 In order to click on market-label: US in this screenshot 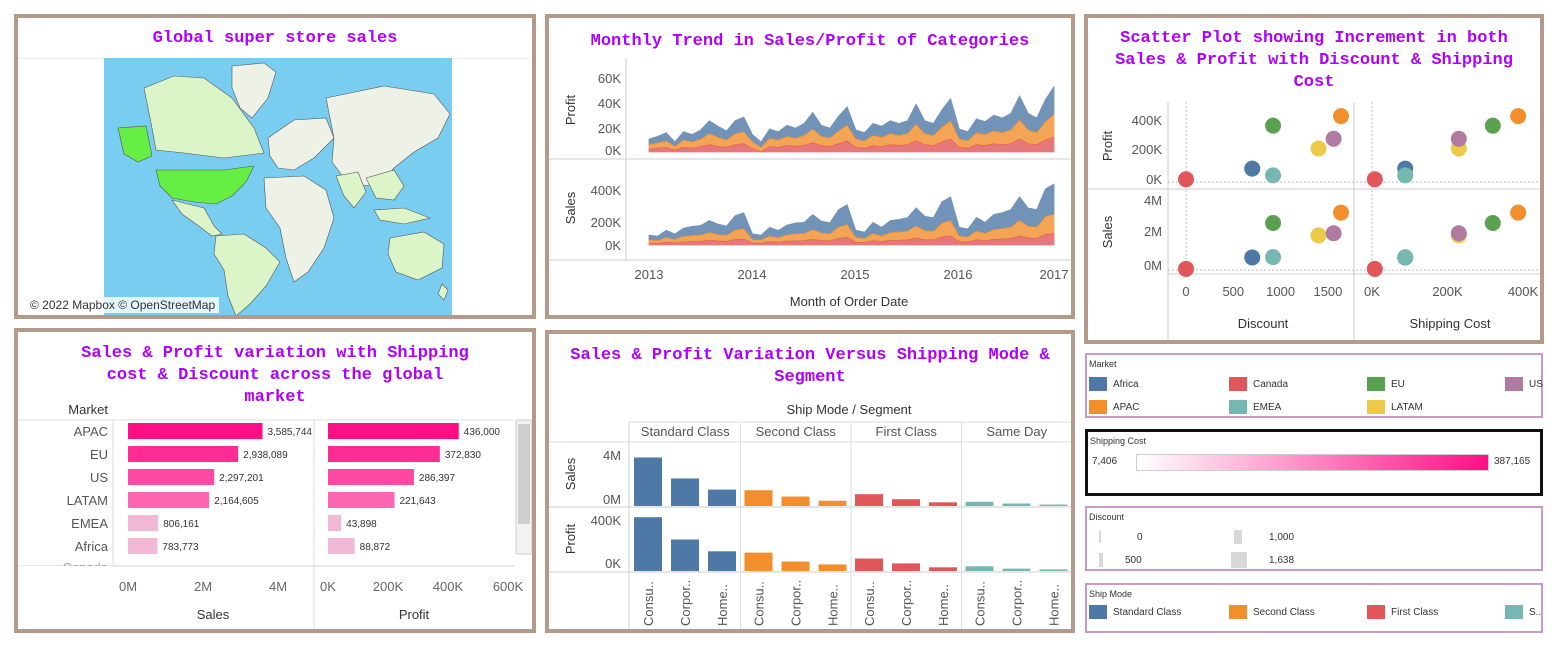, I will do `click(99, 477)`.